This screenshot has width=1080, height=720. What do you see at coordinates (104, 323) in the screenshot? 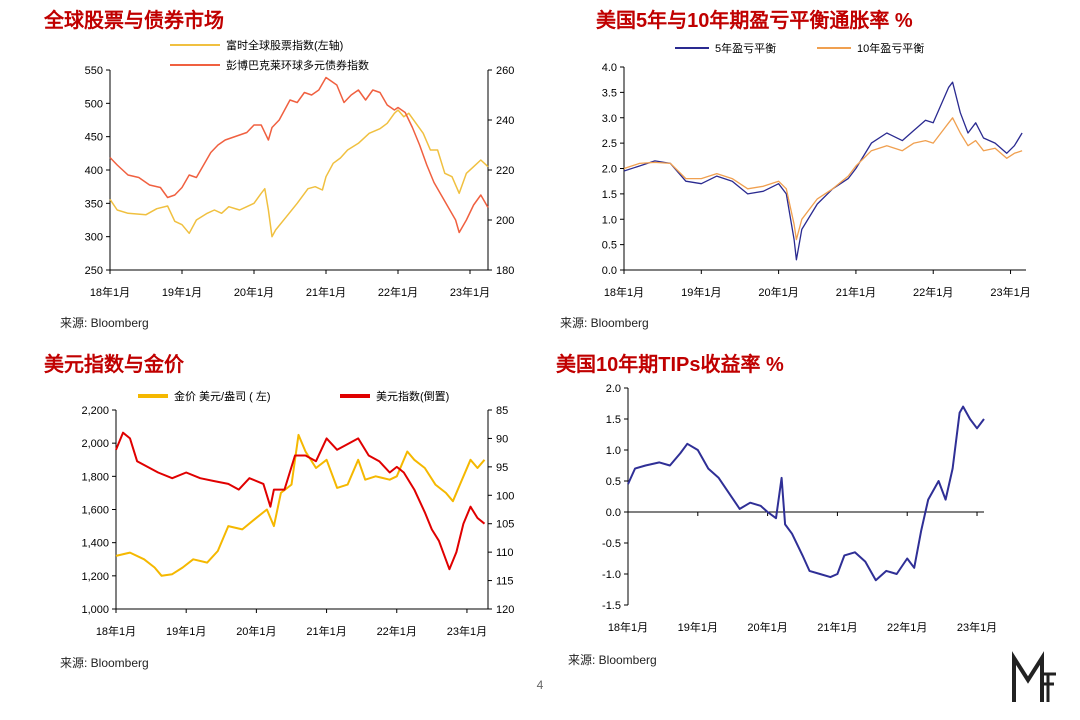
I see `chart-1-source: 来源: Bloomberg` at bounding box center [104, 323].